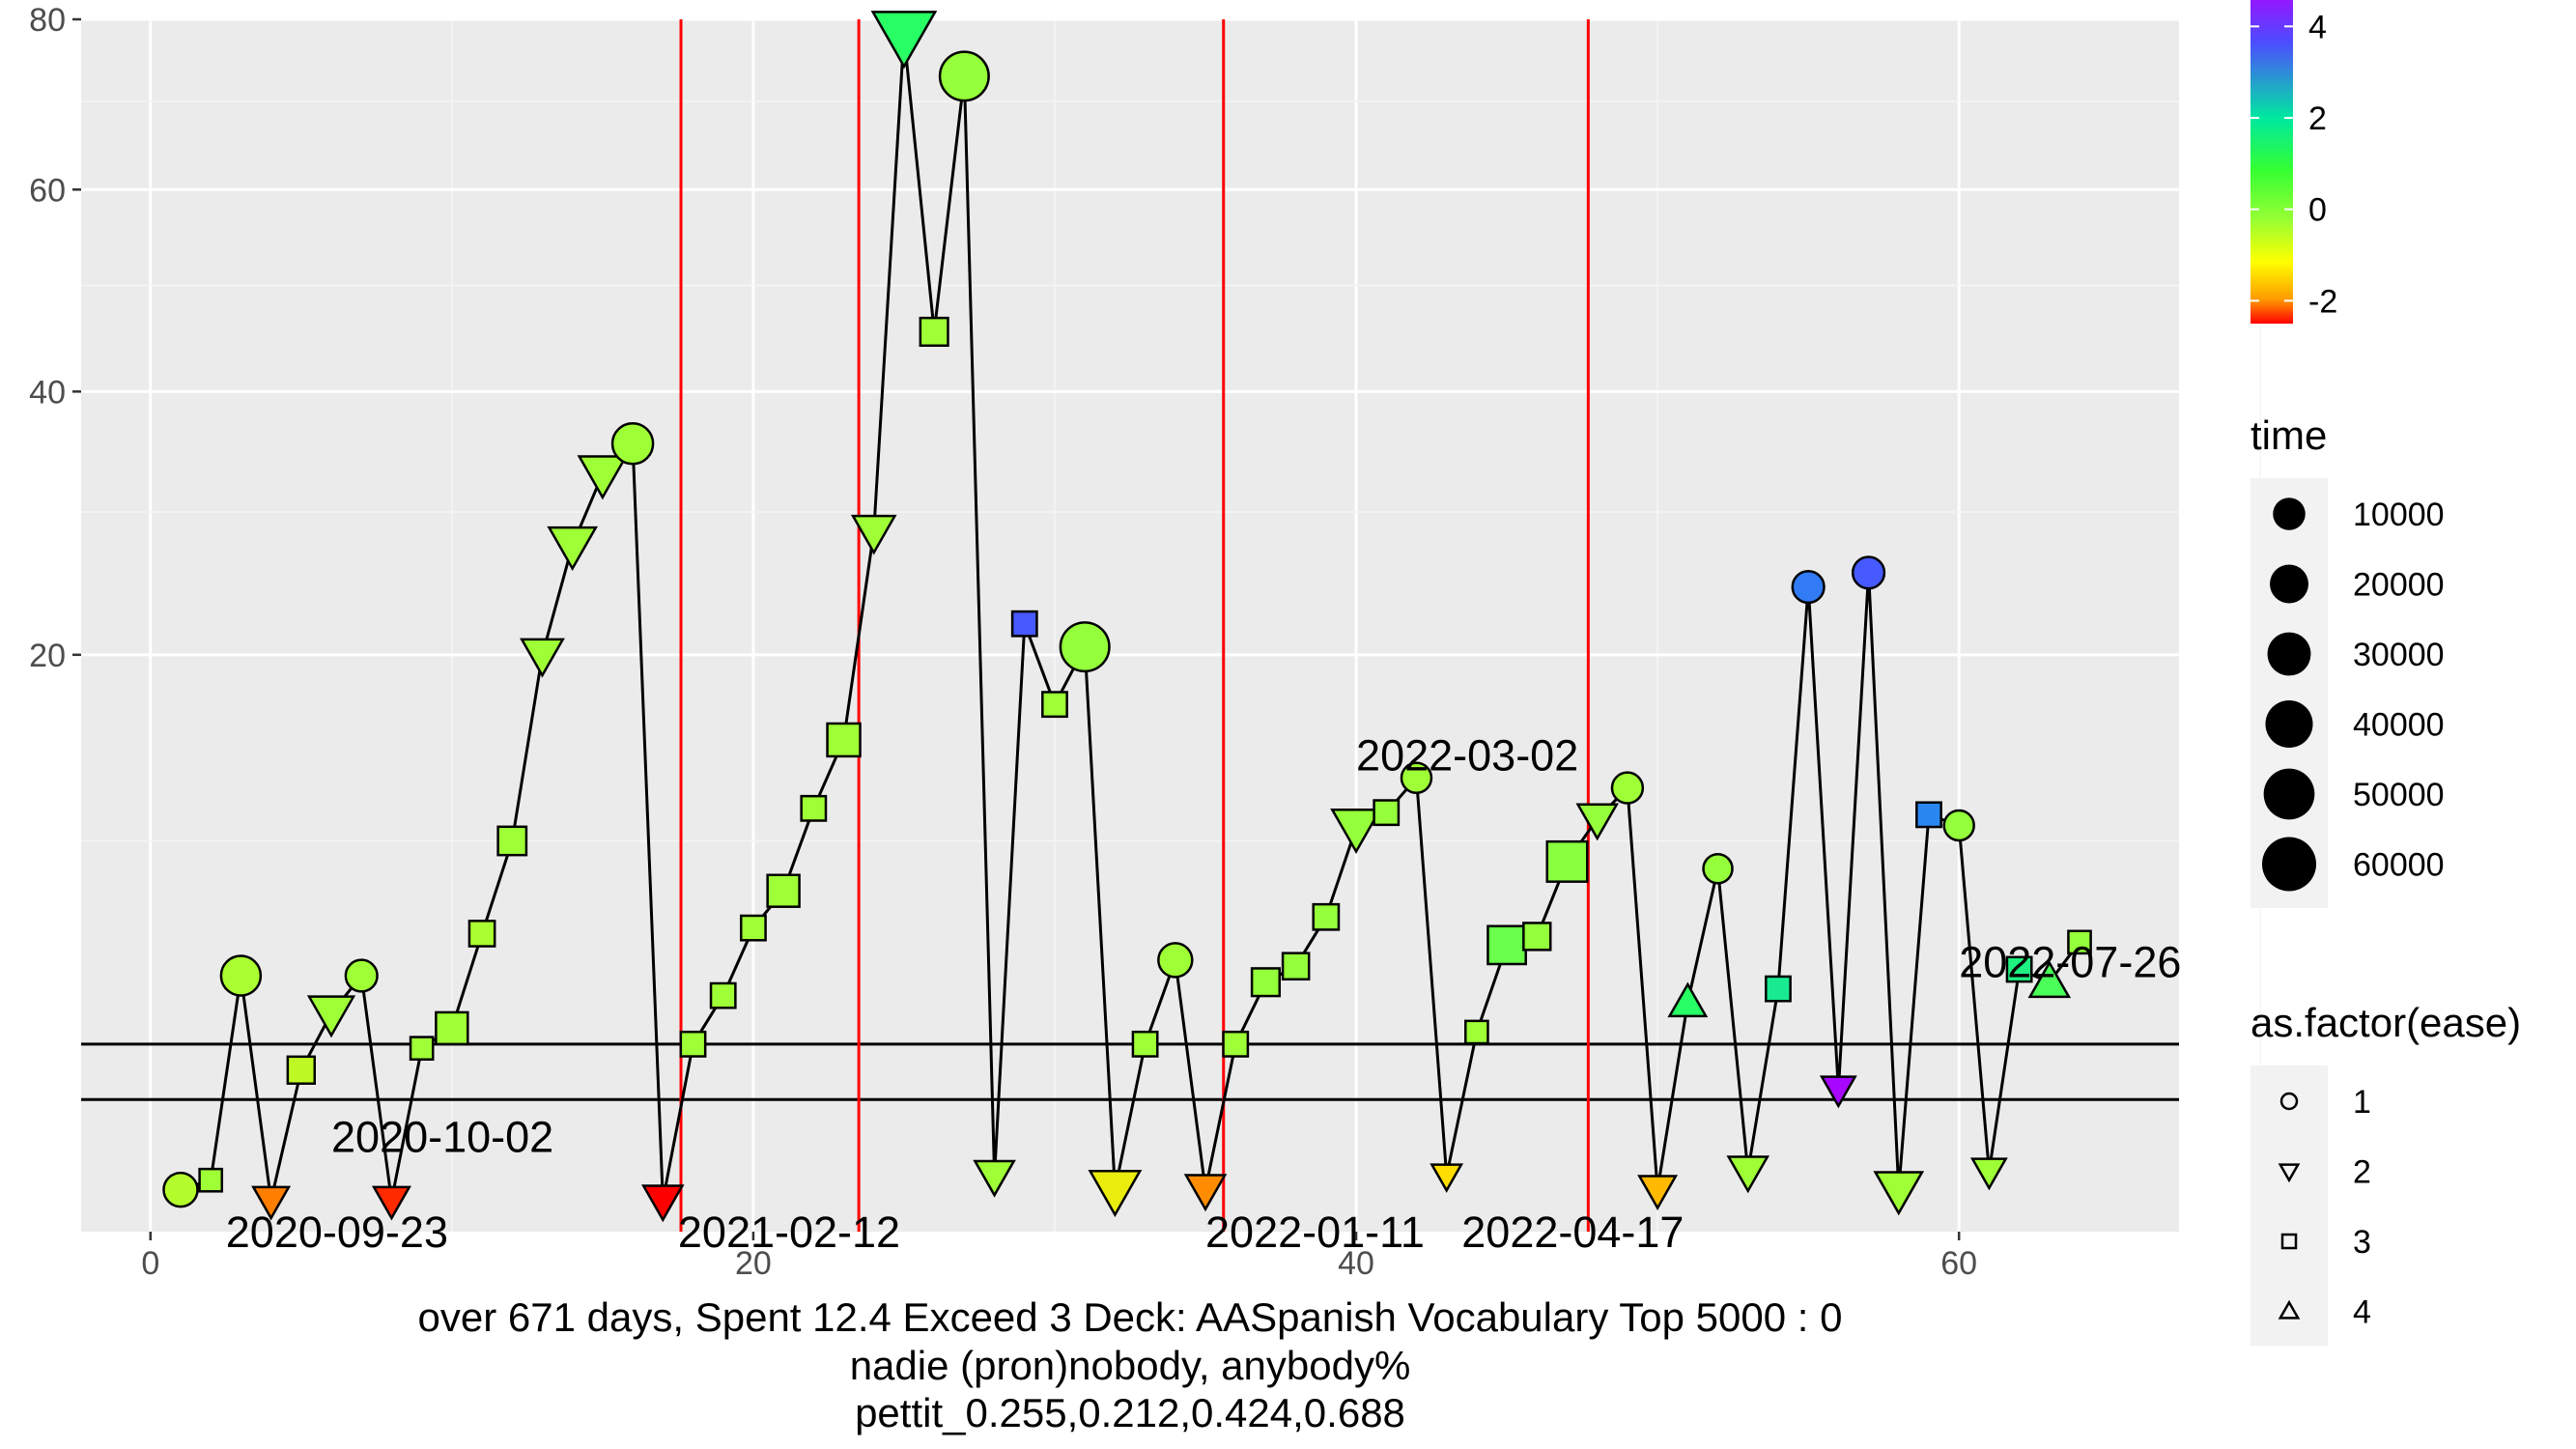 The height and width of the screenshot is (1449, 2576). I want to click on shape-legend-items: 1 2 3 4, so click(2324, 1207).